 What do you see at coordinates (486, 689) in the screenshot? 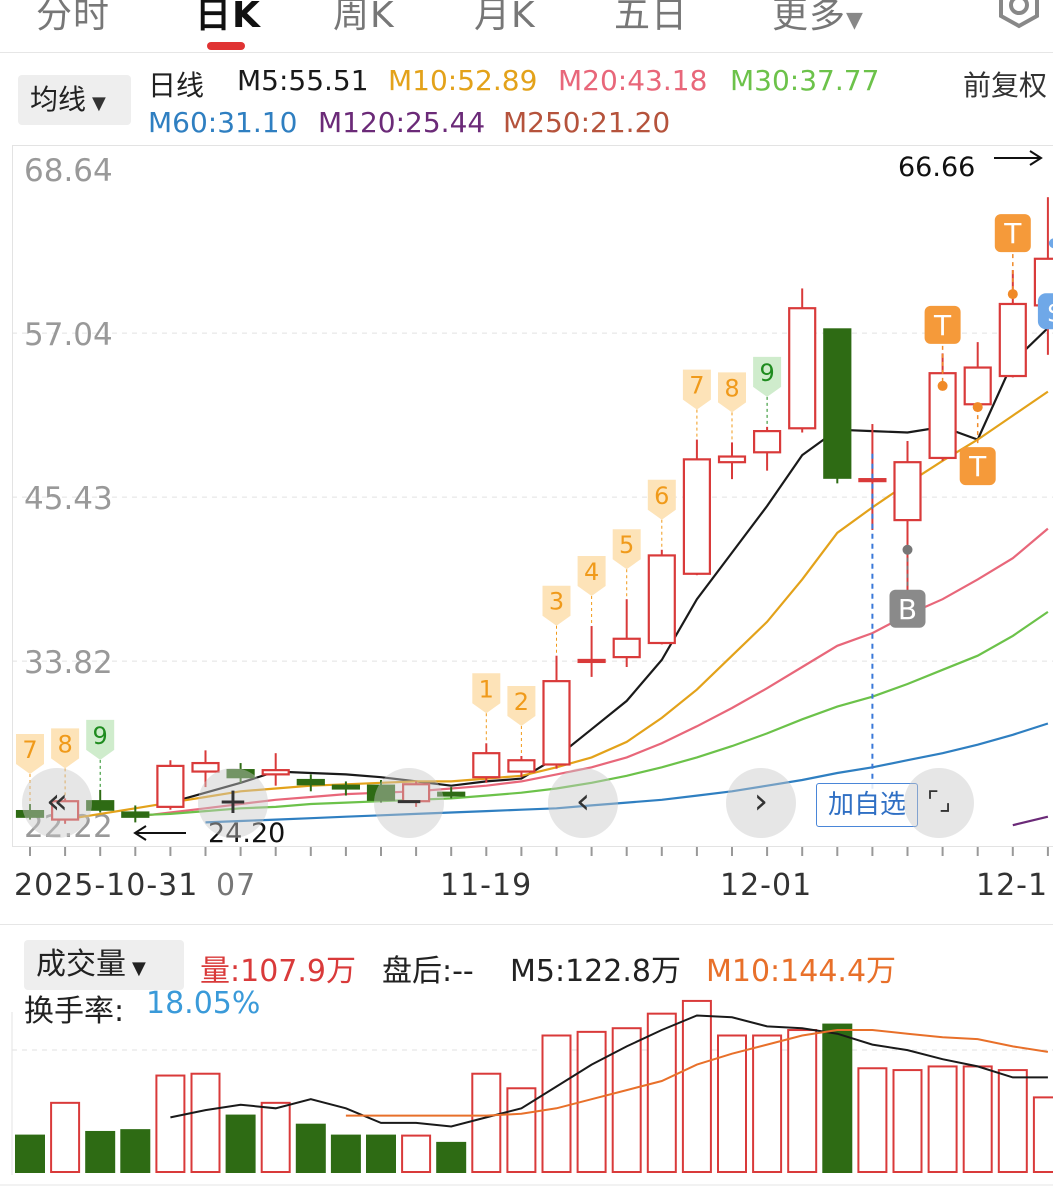
I see `sequence-marker-label: 1` at bounding box center [486, 689].